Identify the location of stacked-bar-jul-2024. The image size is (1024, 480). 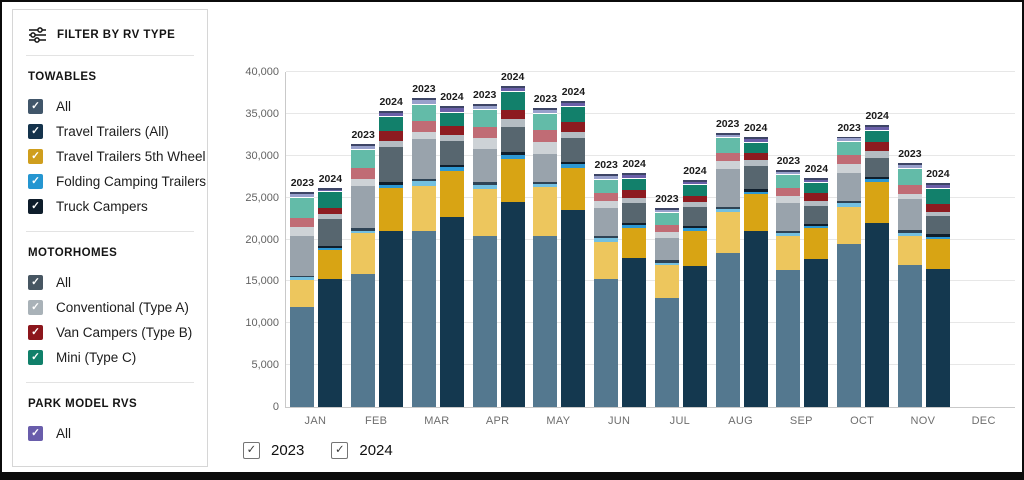
(694, 293).